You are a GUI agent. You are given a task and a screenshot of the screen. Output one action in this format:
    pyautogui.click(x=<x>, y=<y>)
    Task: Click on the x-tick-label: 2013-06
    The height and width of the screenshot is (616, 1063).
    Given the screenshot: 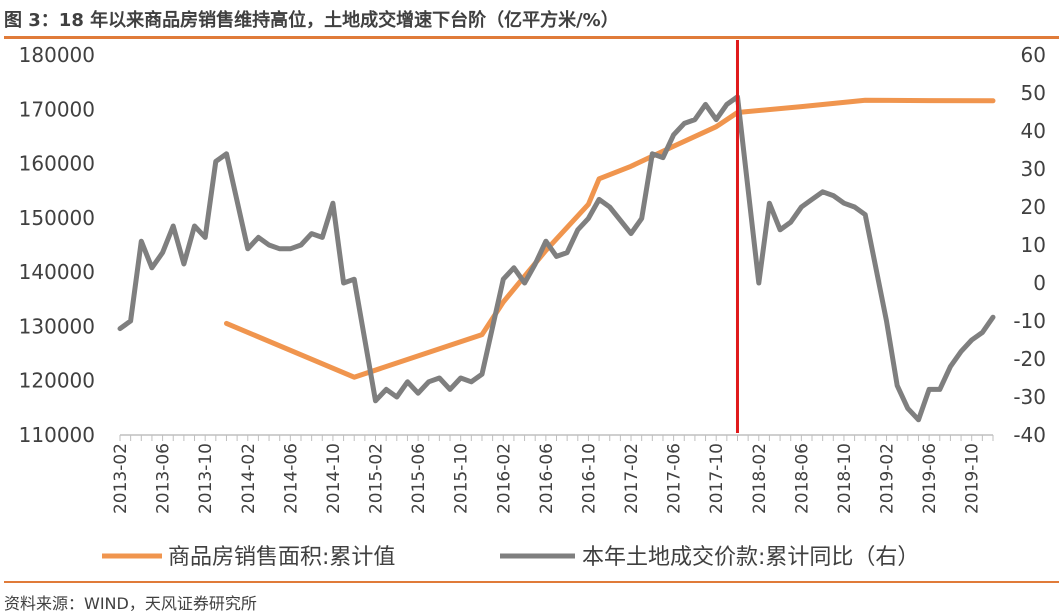 What is the action you would take?
    pyautogui.click(x=164, y=478)
    